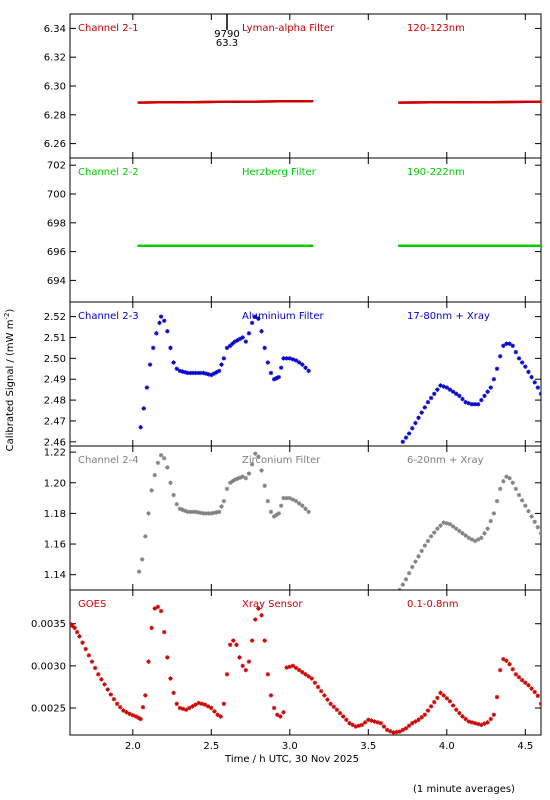  I want to click on panel-filter-label: Xray Sensor, so click(272, 604).